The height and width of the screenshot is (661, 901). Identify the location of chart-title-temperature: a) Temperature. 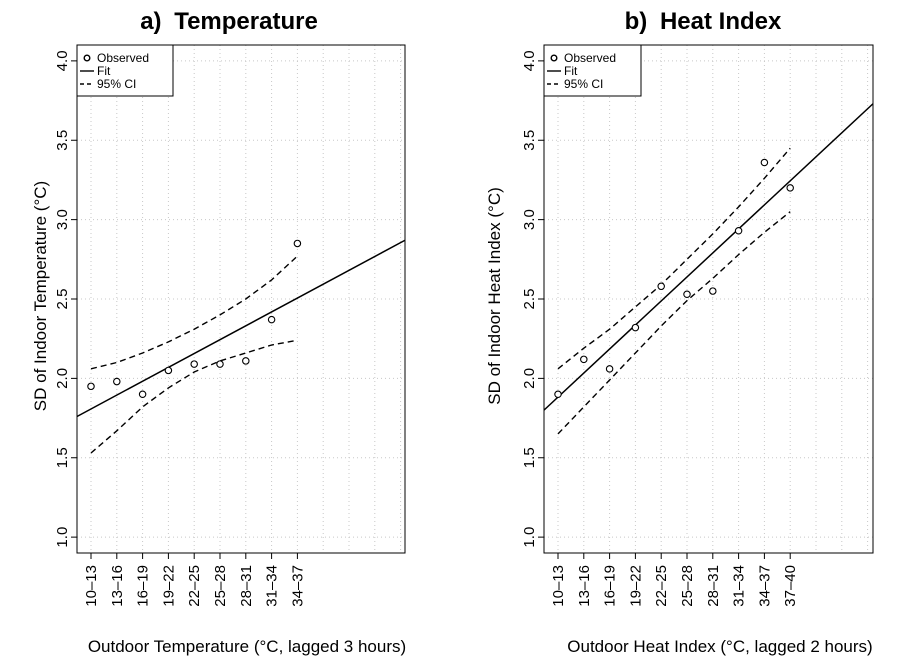
(229, 21).